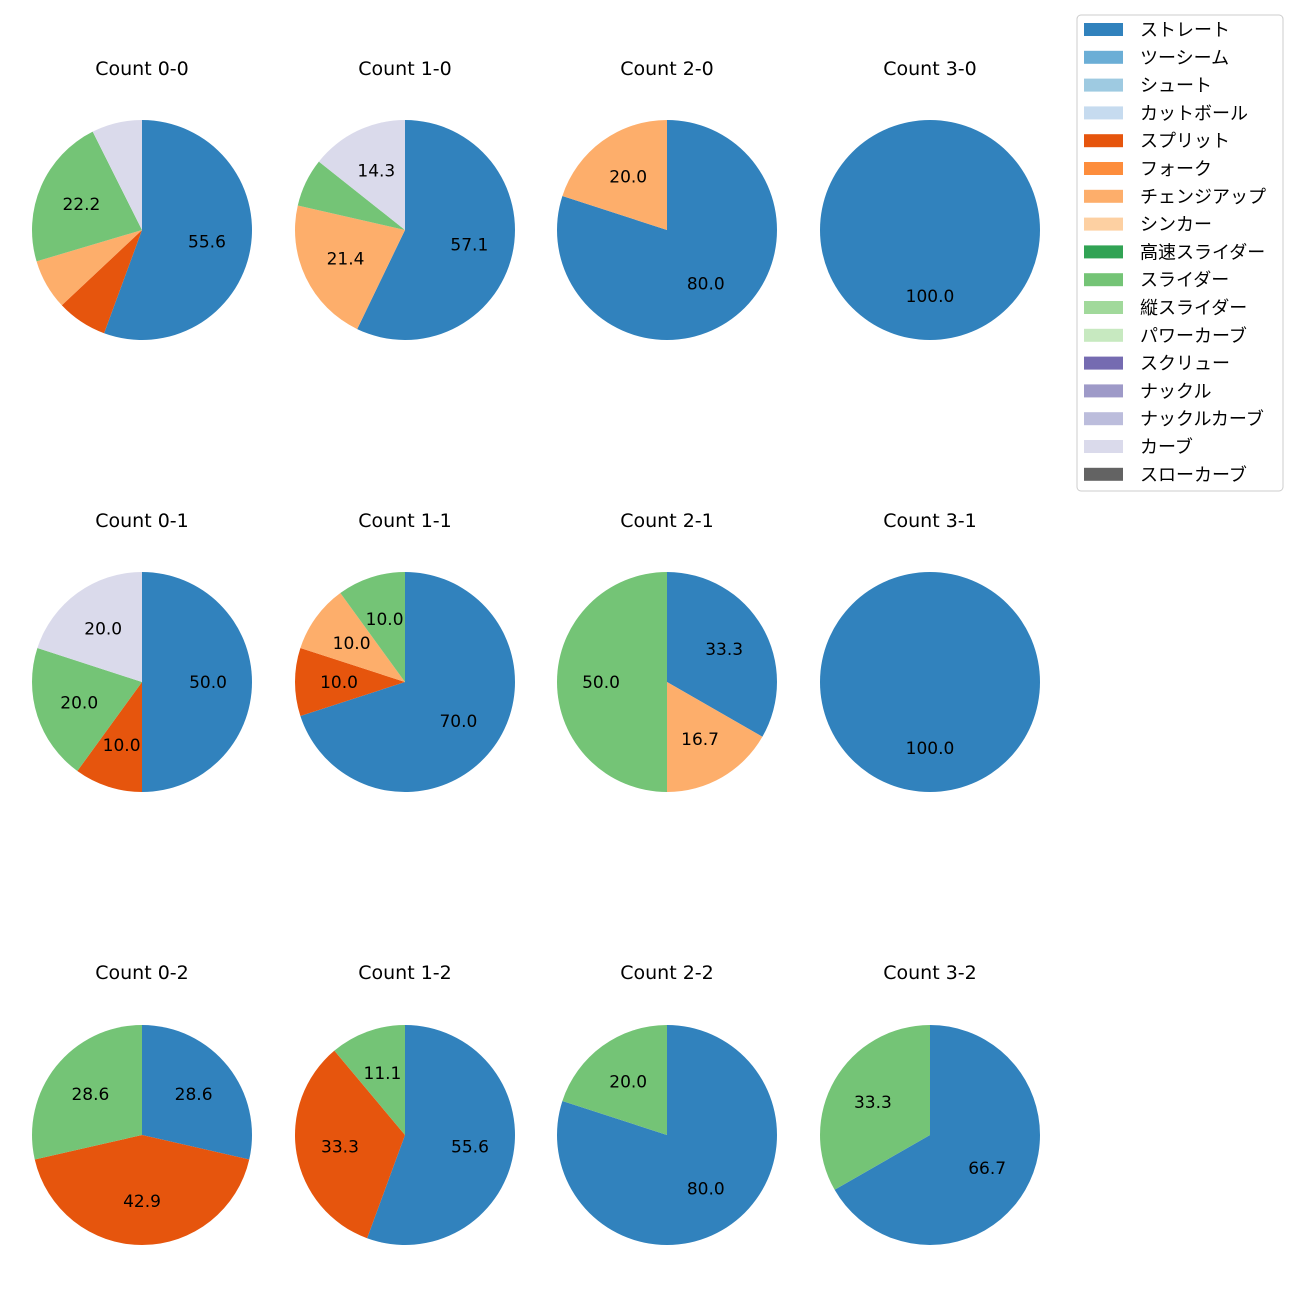  I want to click on pie-count-3-0: Count 3-0 100.0, so click(930, 199).